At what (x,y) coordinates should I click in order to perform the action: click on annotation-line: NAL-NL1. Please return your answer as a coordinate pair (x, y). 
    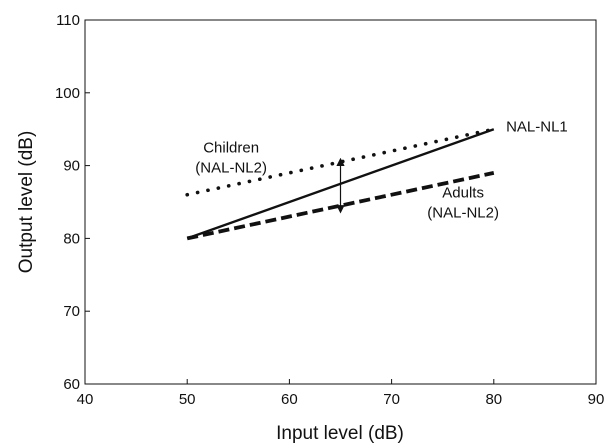
    Looking at the image, I should click on (537, 126).